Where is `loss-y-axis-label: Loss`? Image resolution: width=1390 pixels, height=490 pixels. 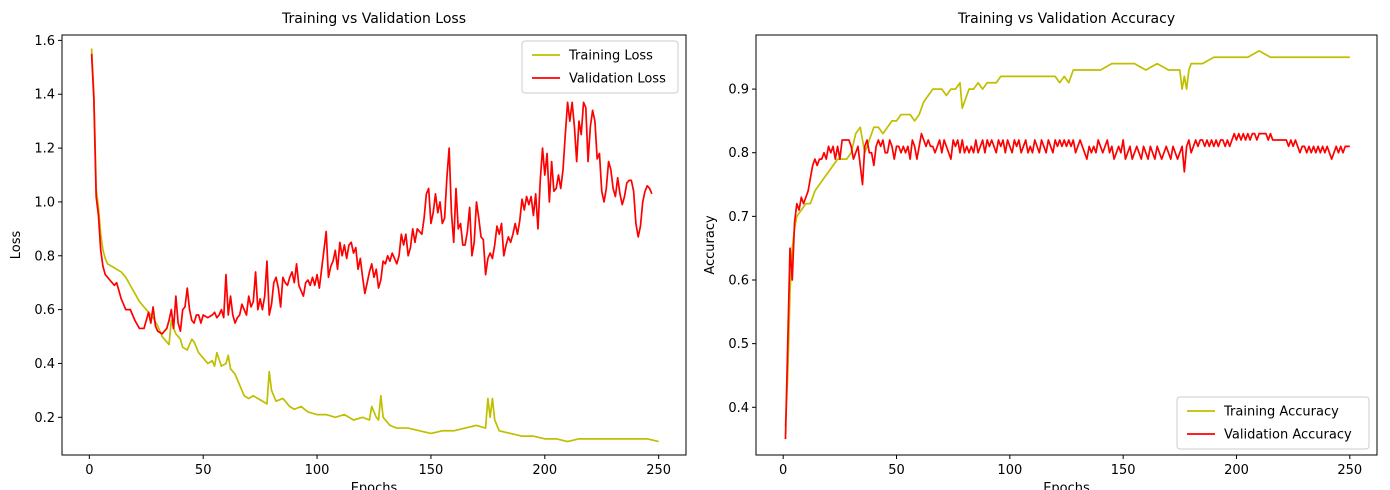
loss-y-axis-label: Loss is located at coordinates (16, 245).